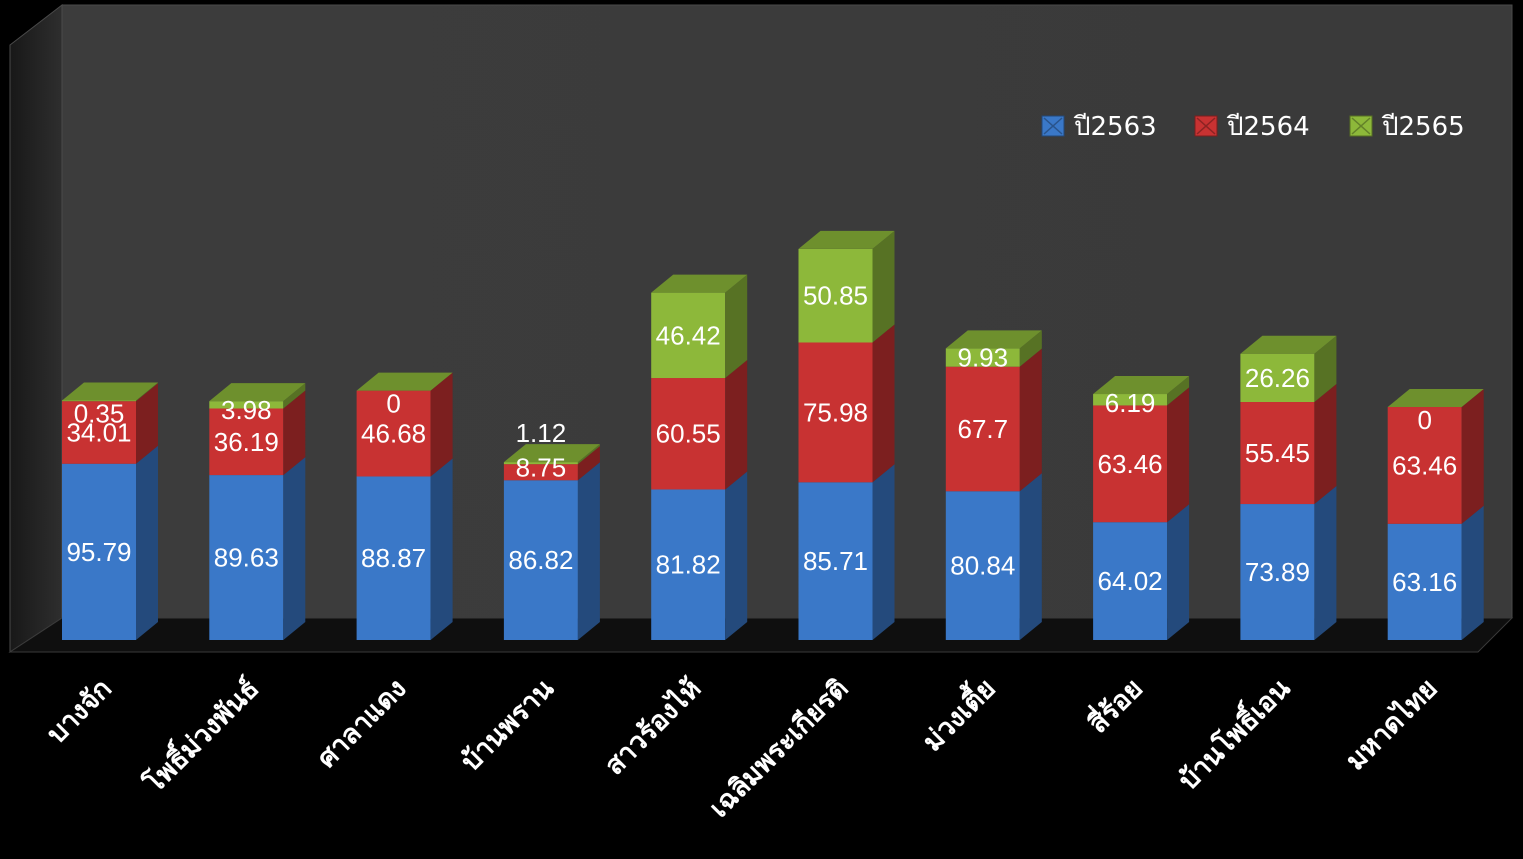  What do you see at coordinates (99, 414) in the screenshot?
I see `data-label: 0.35` at bounding box center [99, 414].